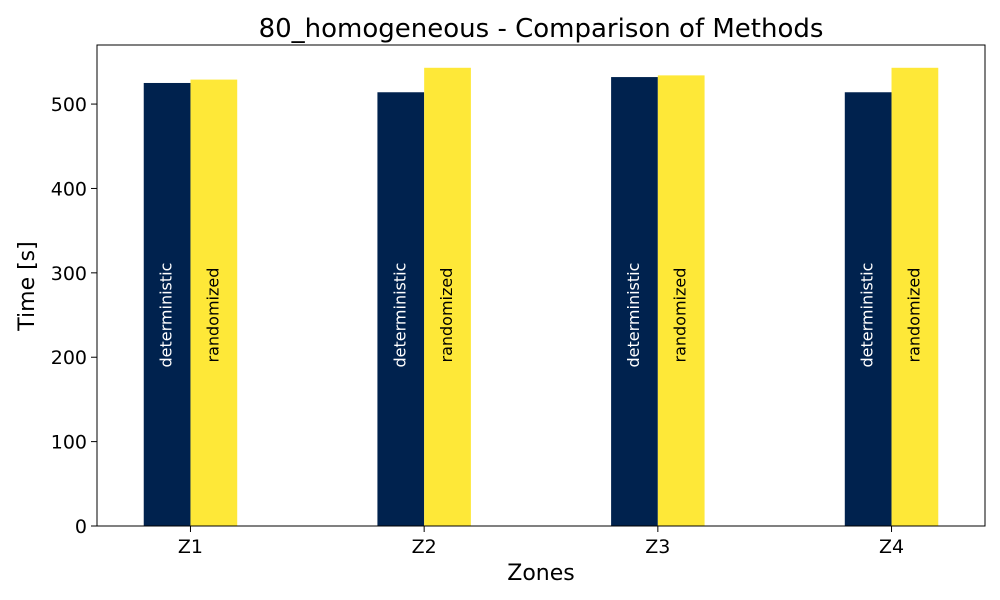 The image size is (1000, 600). Describe the element at coordinates (81, 527) in the screenshot. I see `y-tick-label: 0` at that location.